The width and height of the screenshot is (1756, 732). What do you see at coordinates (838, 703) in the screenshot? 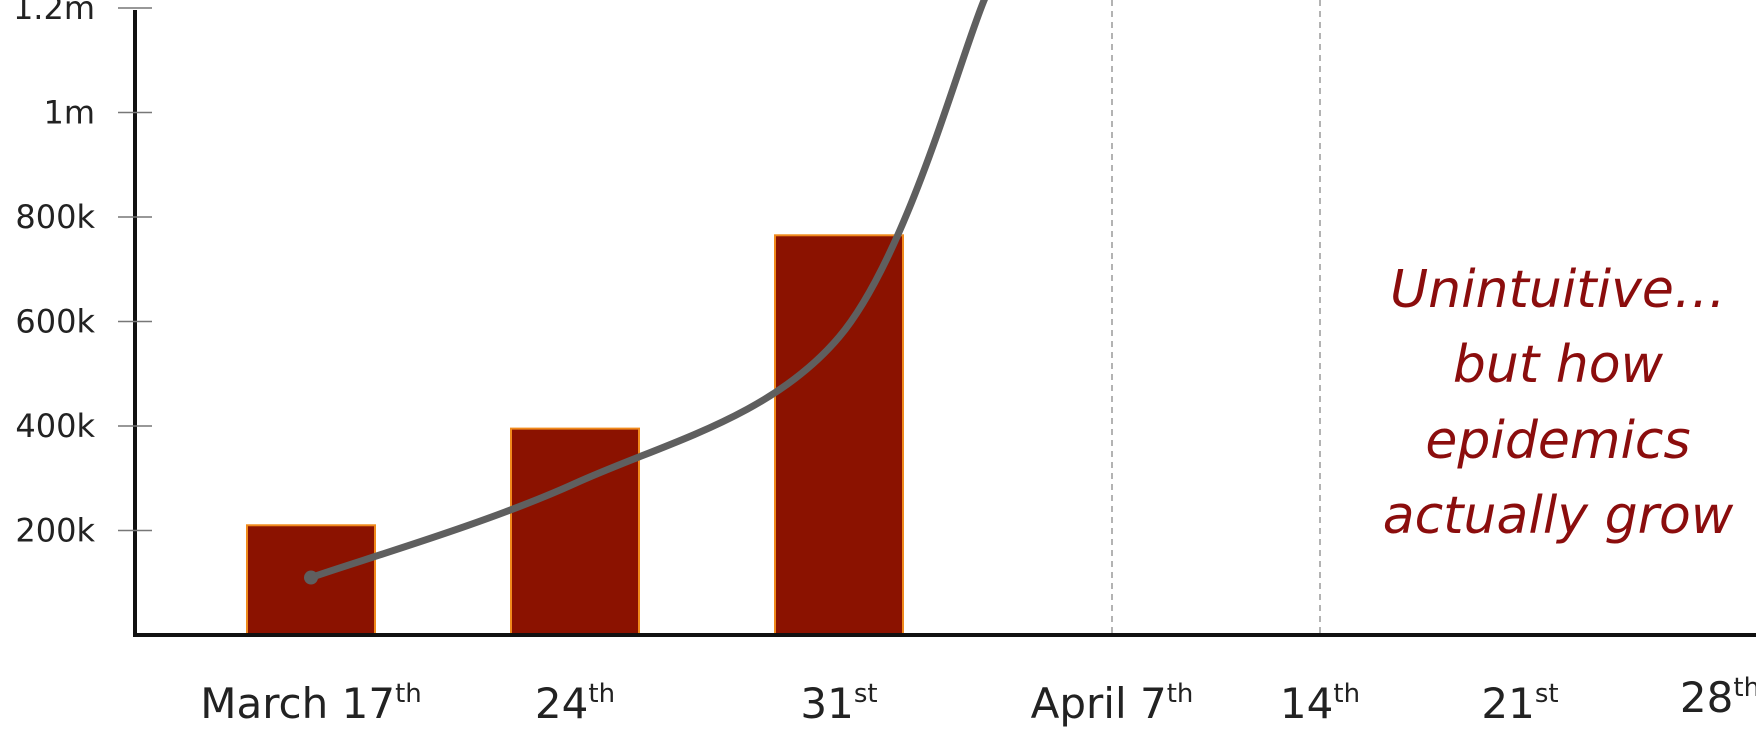
I see `x-tick-label-3: 31st` at bounding box center [838, 703].